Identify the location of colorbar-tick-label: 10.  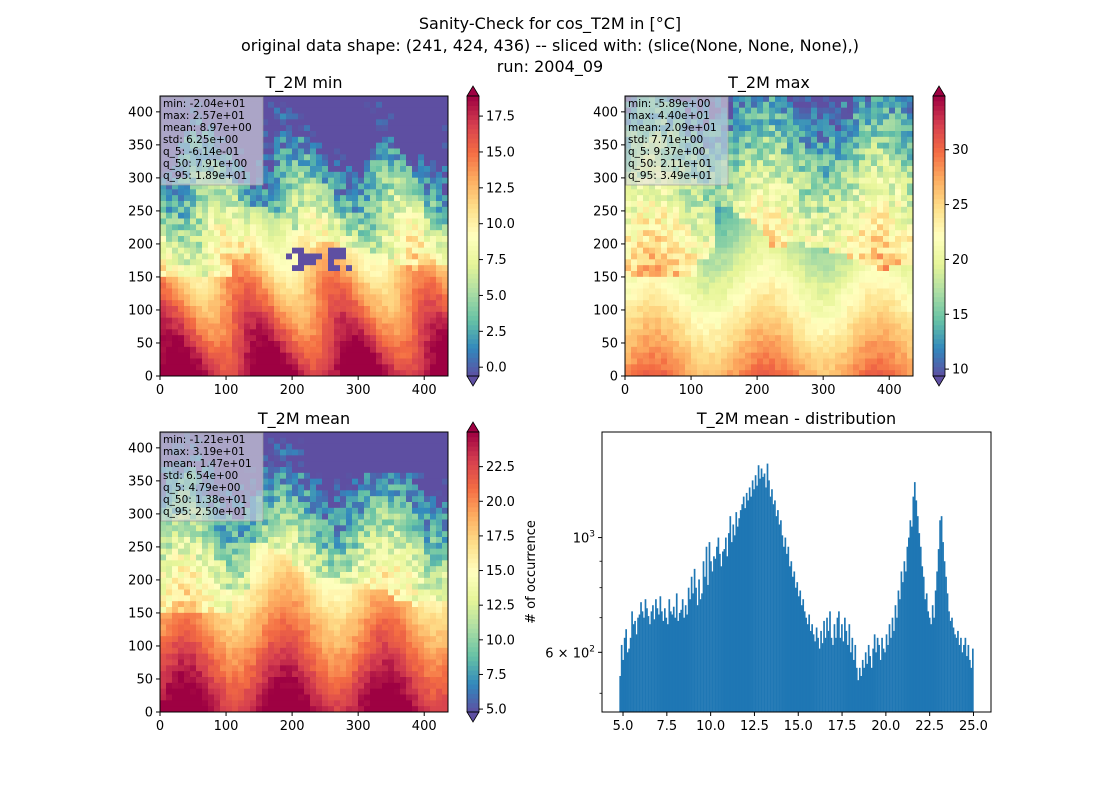
(960, 370).